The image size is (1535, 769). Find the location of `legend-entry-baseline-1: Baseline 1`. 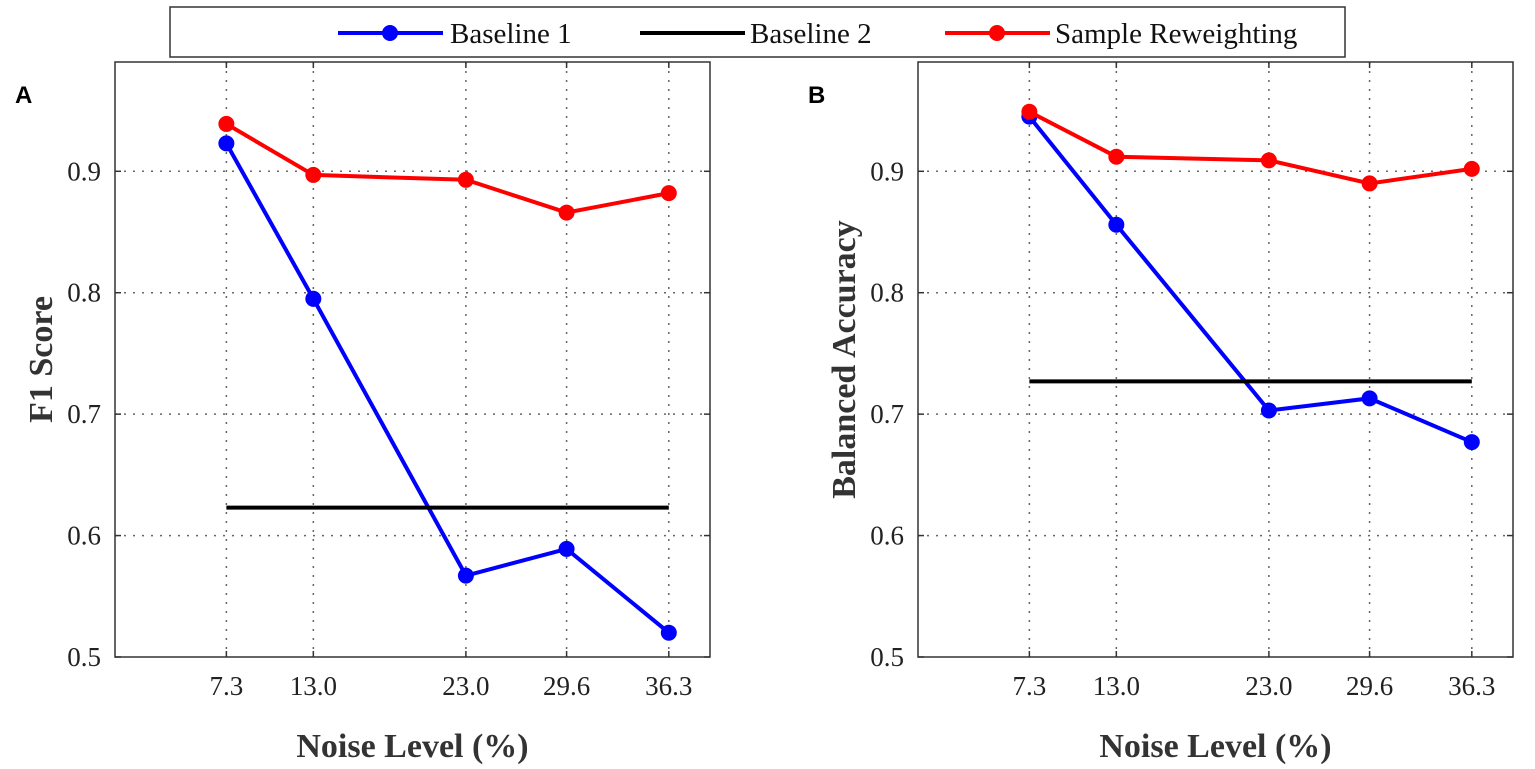

legend-entry-baseline-1: Baseline 1 is located at coordinates (455, 34).